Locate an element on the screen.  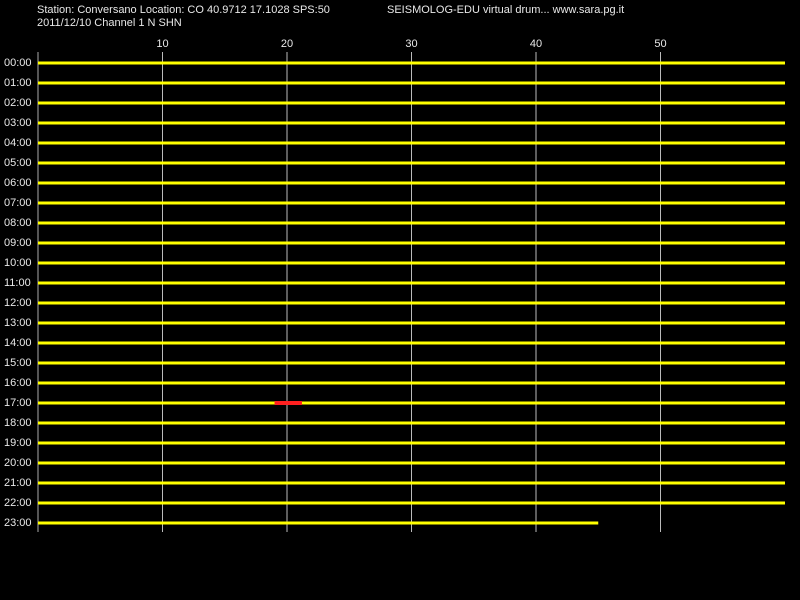
row-label: 18:00 is located at coordinates (18, 423).